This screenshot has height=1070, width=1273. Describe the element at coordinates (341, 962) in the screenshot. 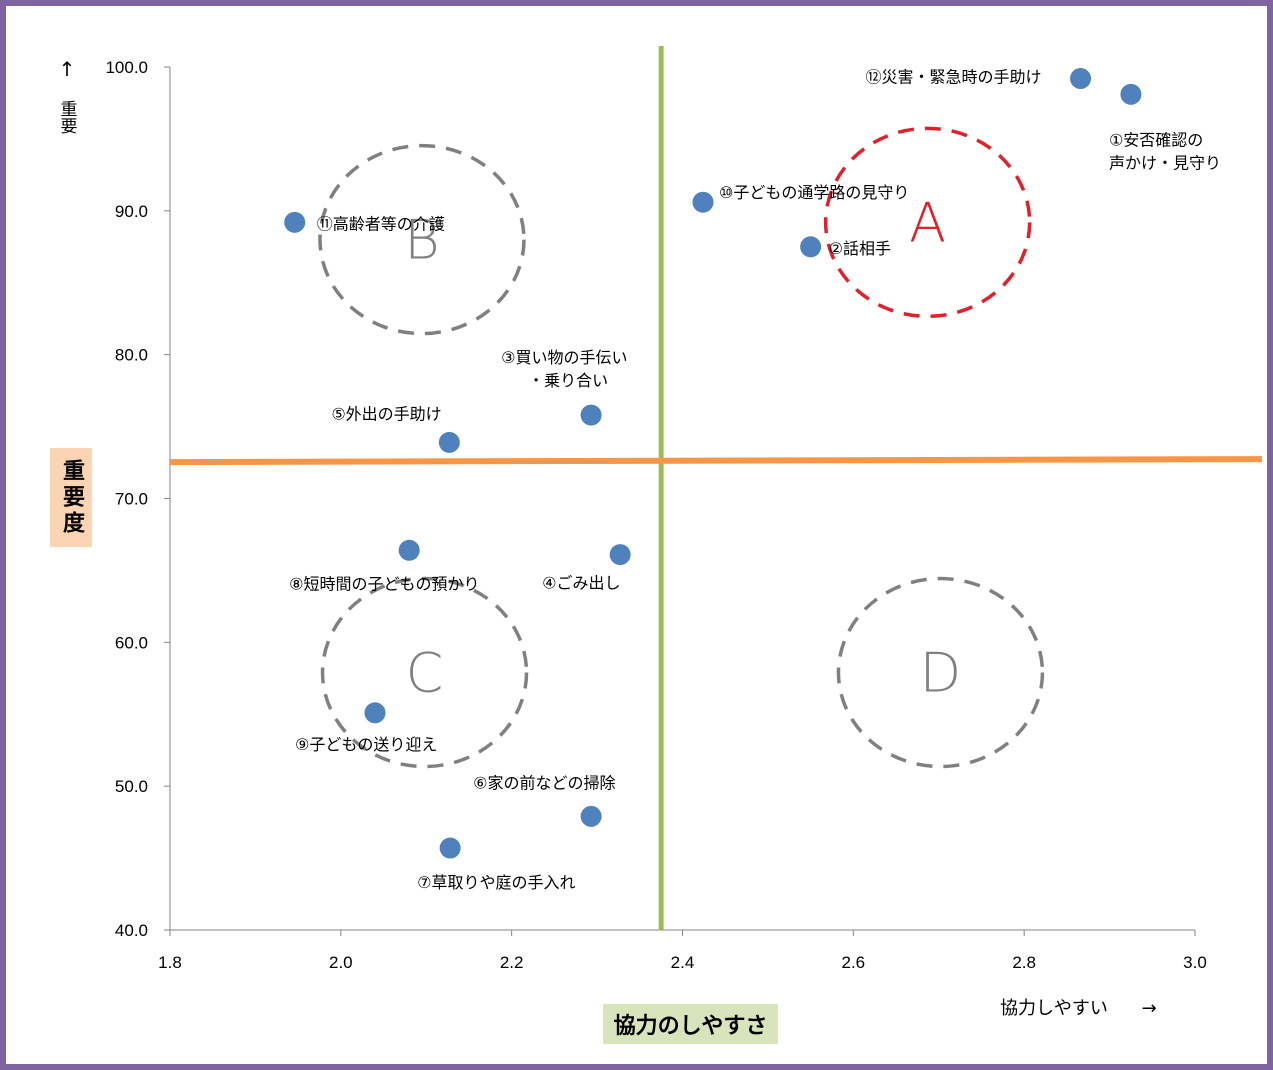

I see `x-tick-label: 2.0` at that location.